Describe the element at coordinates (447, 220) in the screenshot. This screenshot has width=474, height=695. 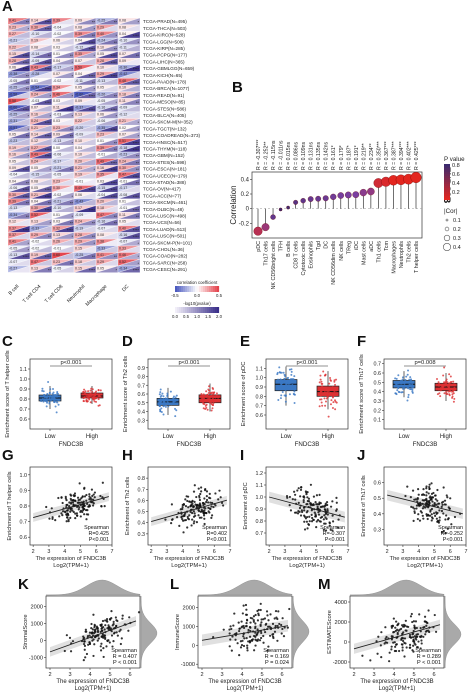
I see `legend-size-circle` at that location.